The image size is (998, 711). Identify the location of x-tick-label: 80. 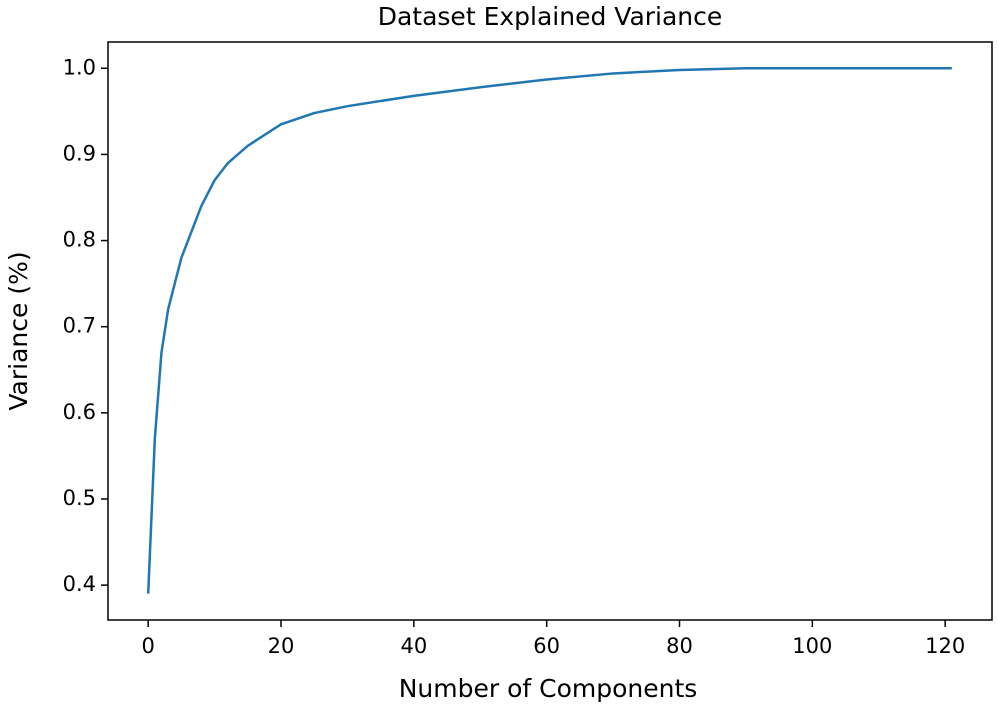
(679, 646).